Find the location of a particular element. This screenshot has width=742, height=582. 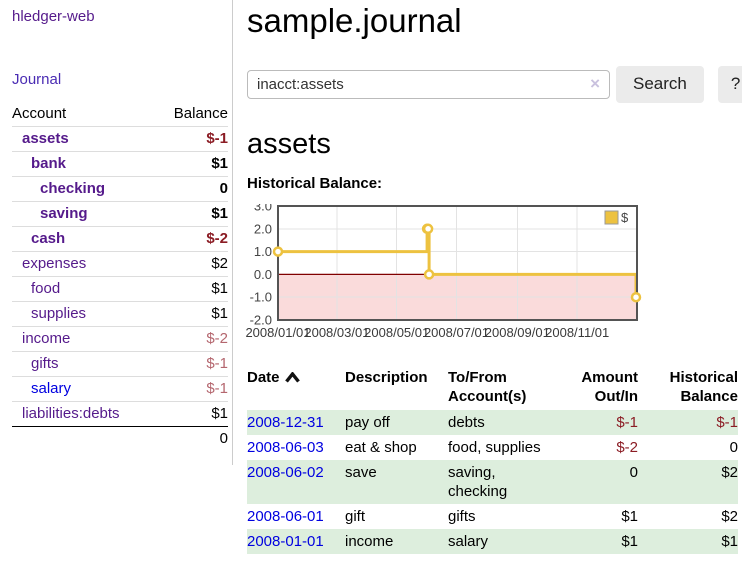

svg-text: 2008/03/01 is located at coordinates (336, 332).